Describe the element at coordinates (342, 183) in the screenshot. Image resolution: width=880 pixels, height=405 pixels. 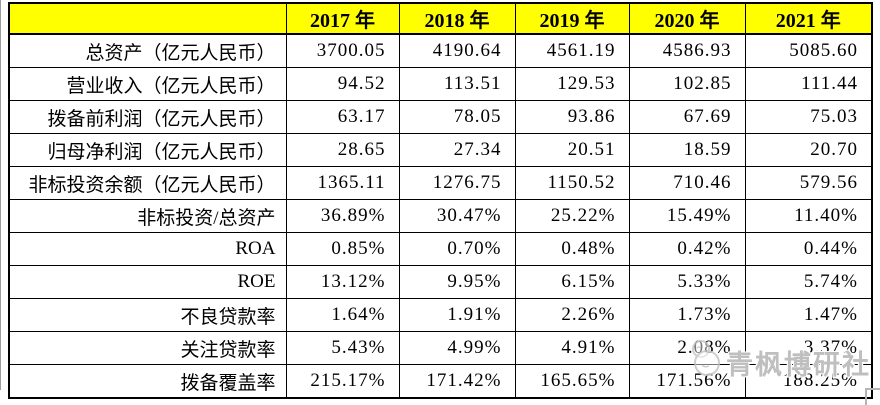
I see `value-cell: 1365.11` at that location.